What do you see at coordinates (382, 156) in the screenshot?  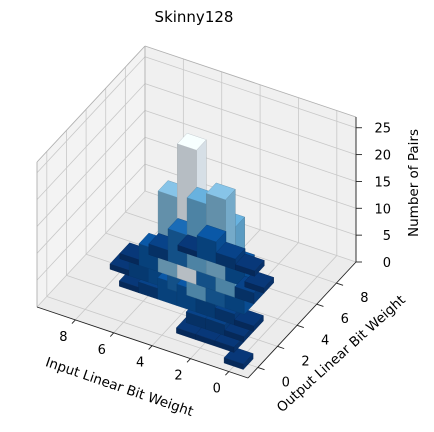 I see `z-tick-label: 20` at bounding box center [382, 156].